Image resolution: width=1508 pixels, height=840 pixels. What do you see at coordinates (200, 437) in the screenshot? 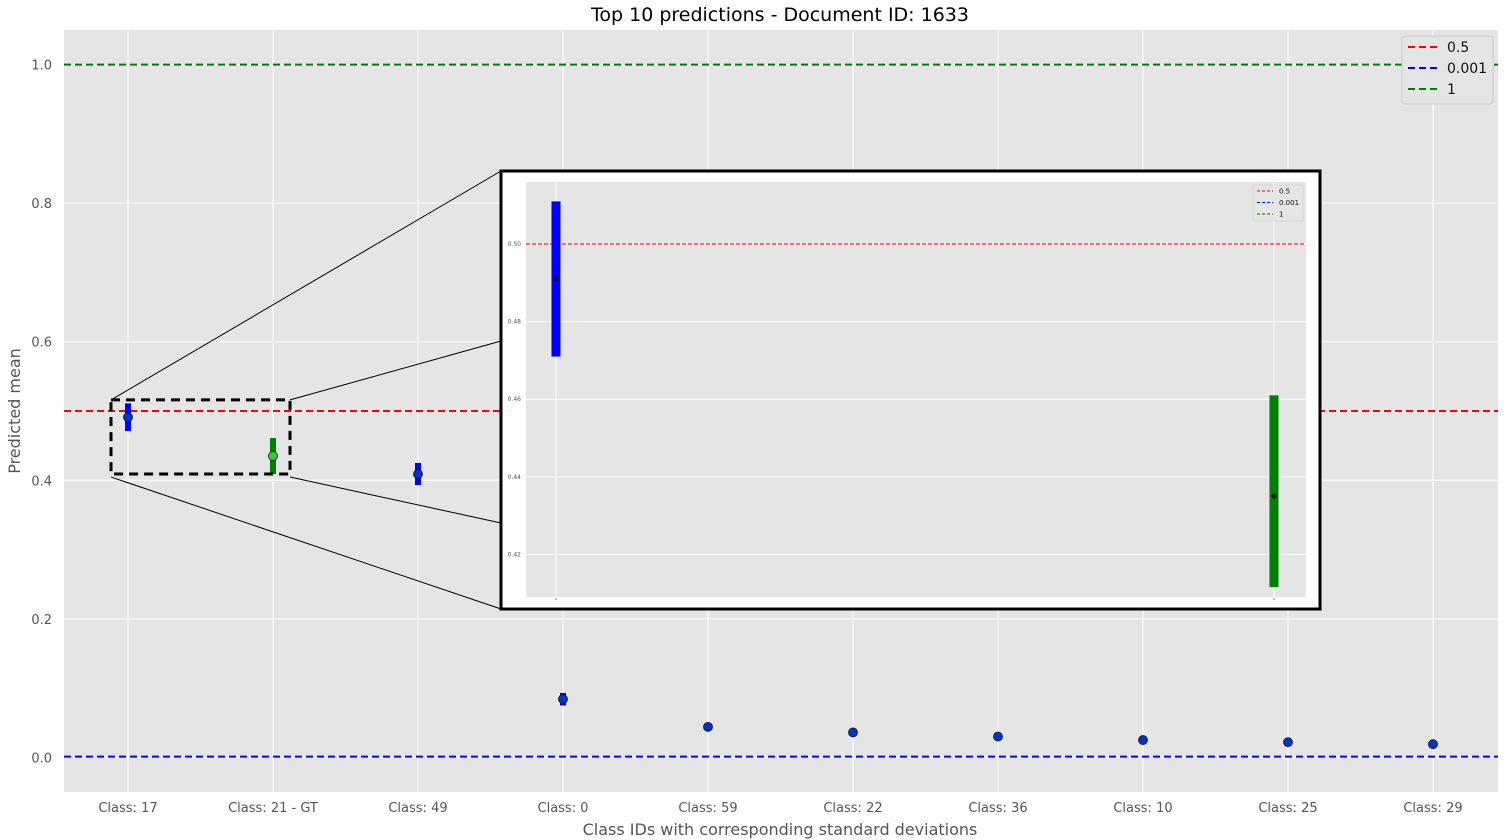
I see `zoom-region` at bounding box center [200, 437].